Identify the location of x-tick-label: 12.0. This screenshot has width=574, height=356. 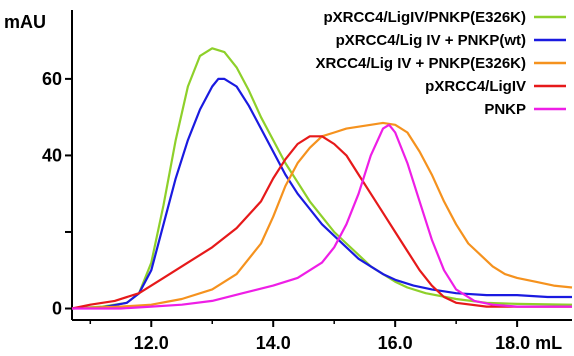
(151, 343).